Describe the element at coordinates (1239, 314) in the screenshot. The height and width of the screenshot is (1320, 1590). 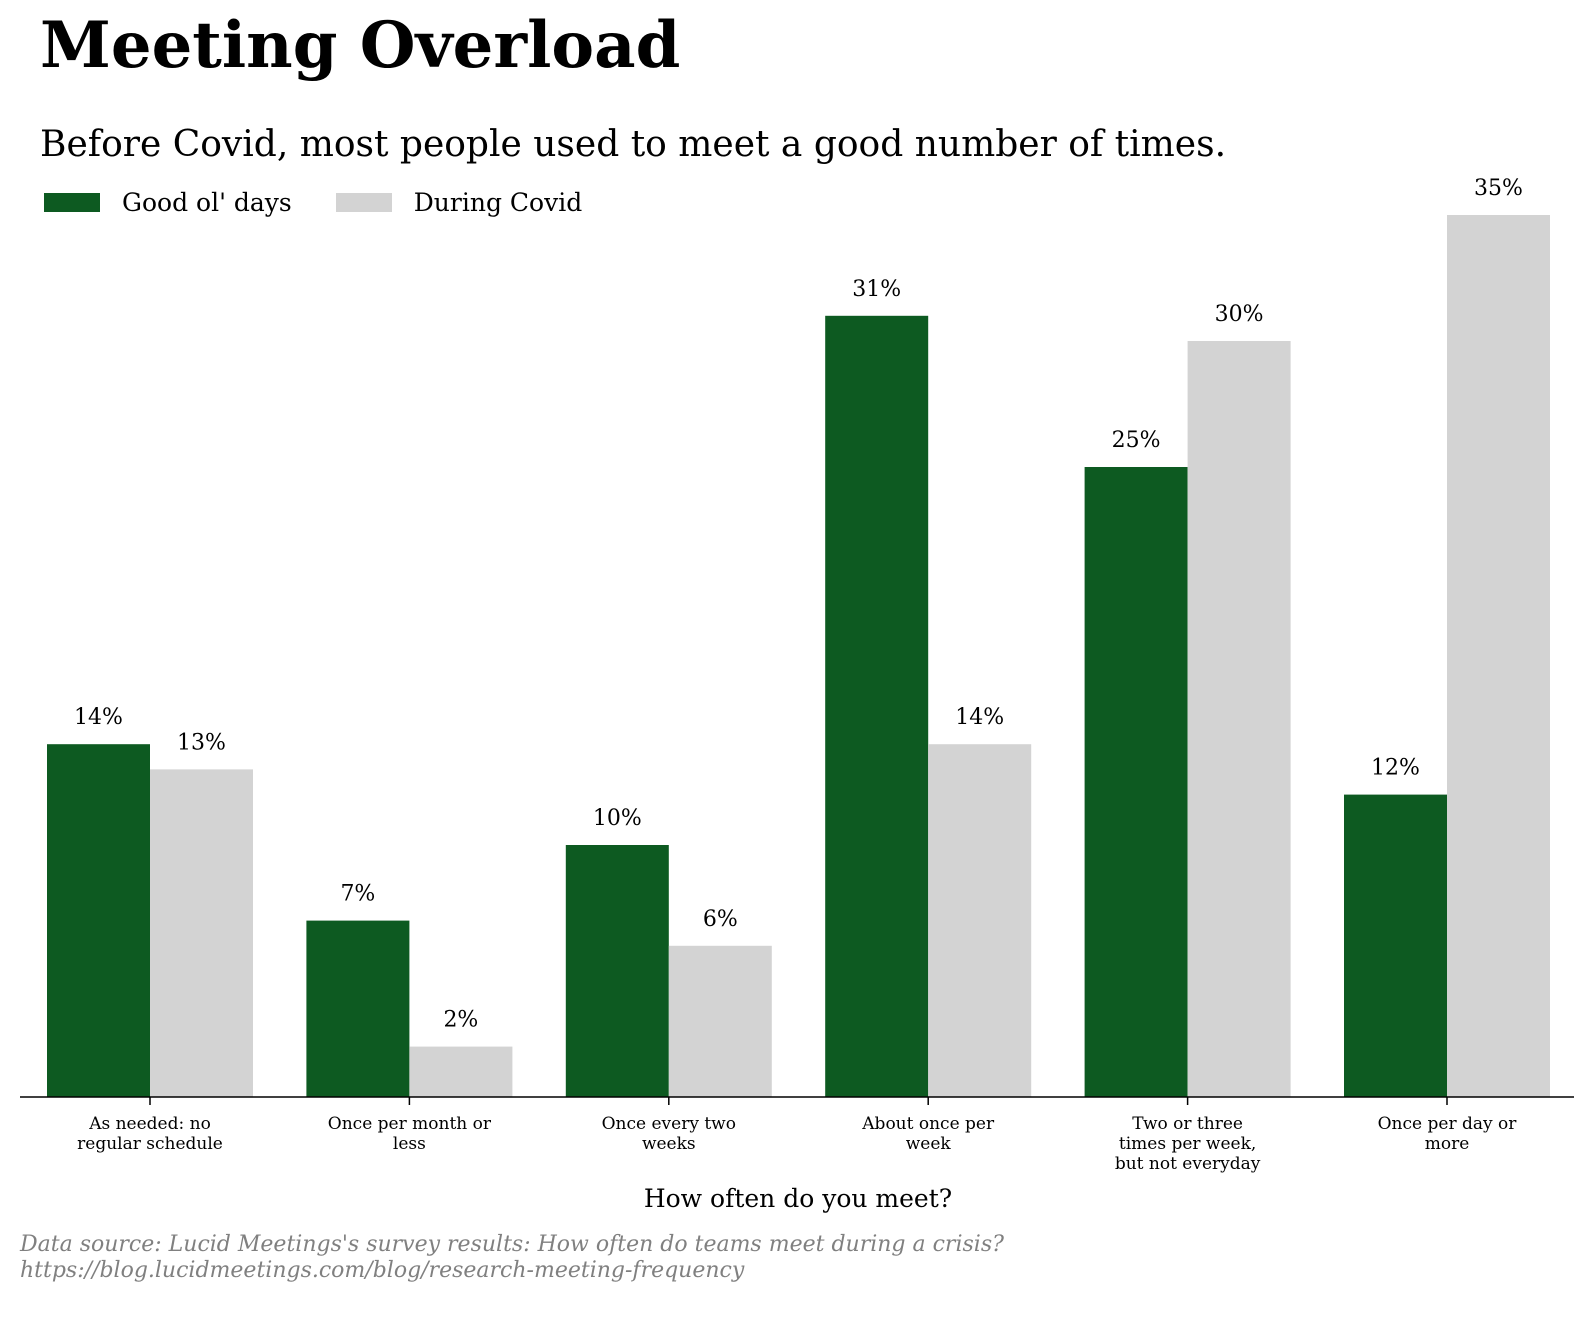
I see `data-label: 30%` at that location.